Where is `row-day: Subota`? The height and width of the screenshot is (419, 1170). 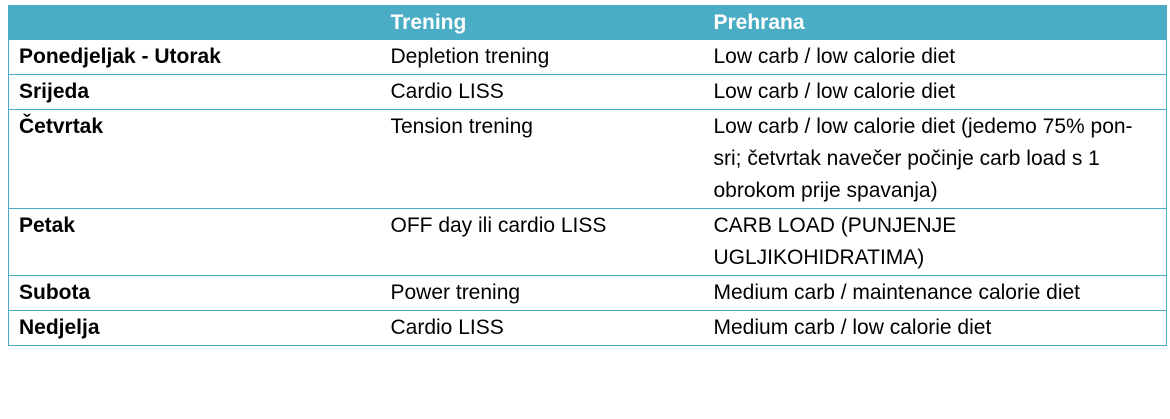
row-day: Subota is located at coordinates (194, 293).